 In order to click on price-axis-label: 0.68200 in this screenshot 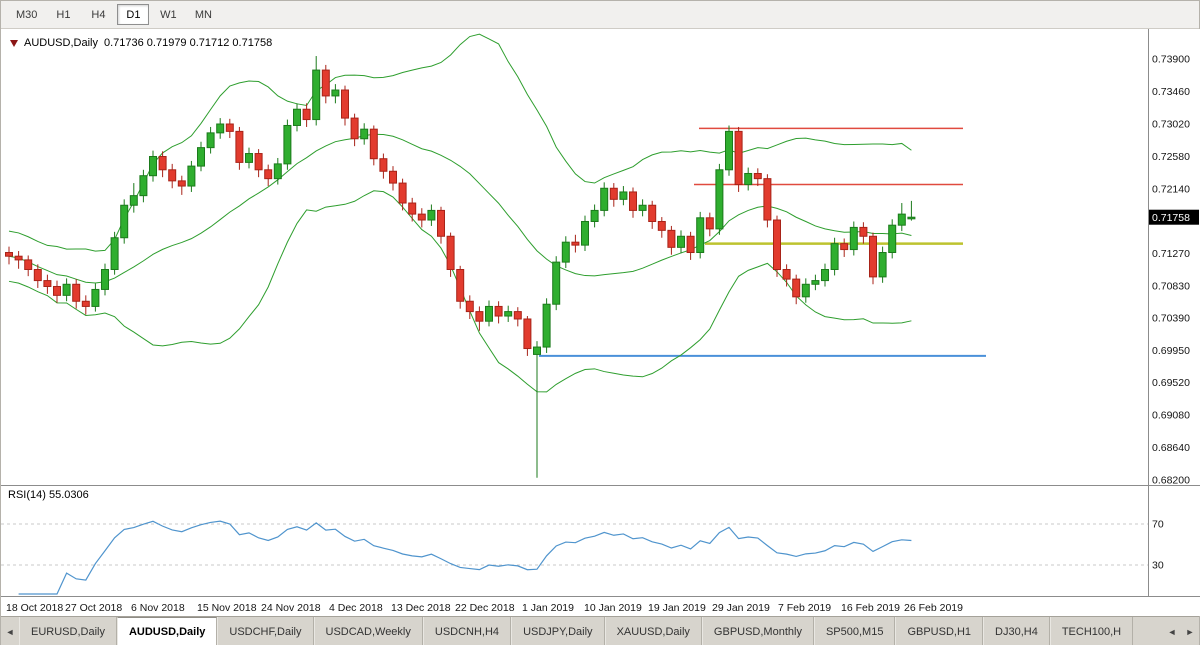, I will do `click(1171, 481)`.